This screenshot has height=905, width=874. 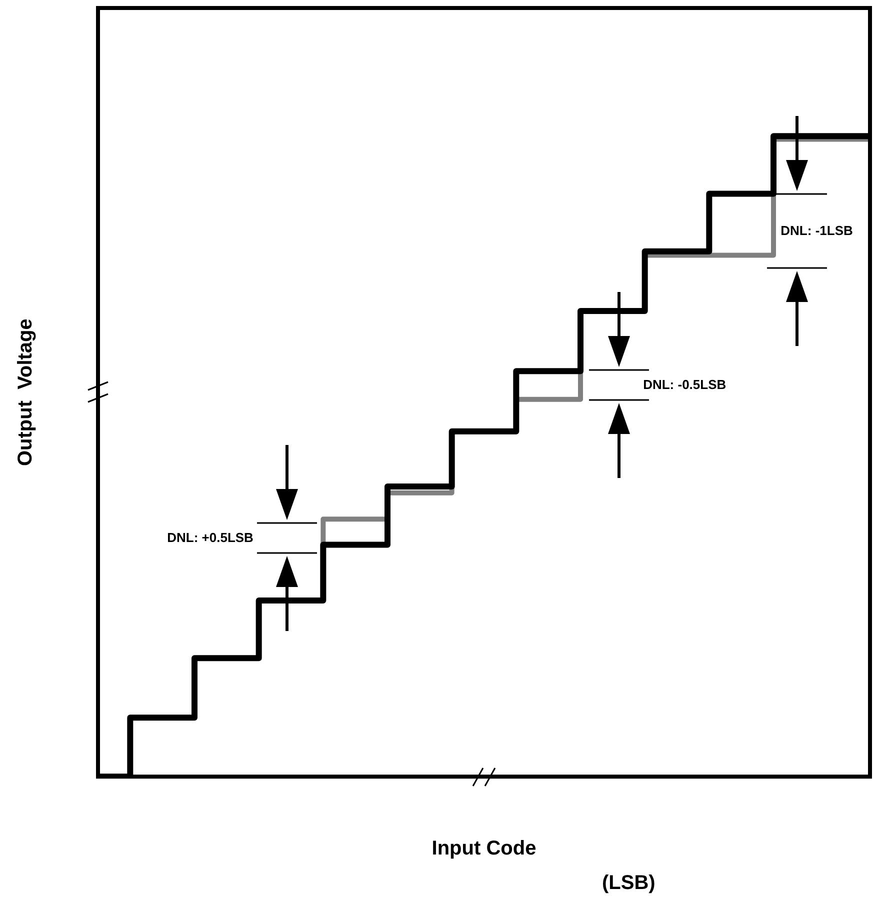 I want to click on annotation: DNL: +0.5LSB, so click(x=210, y=538).